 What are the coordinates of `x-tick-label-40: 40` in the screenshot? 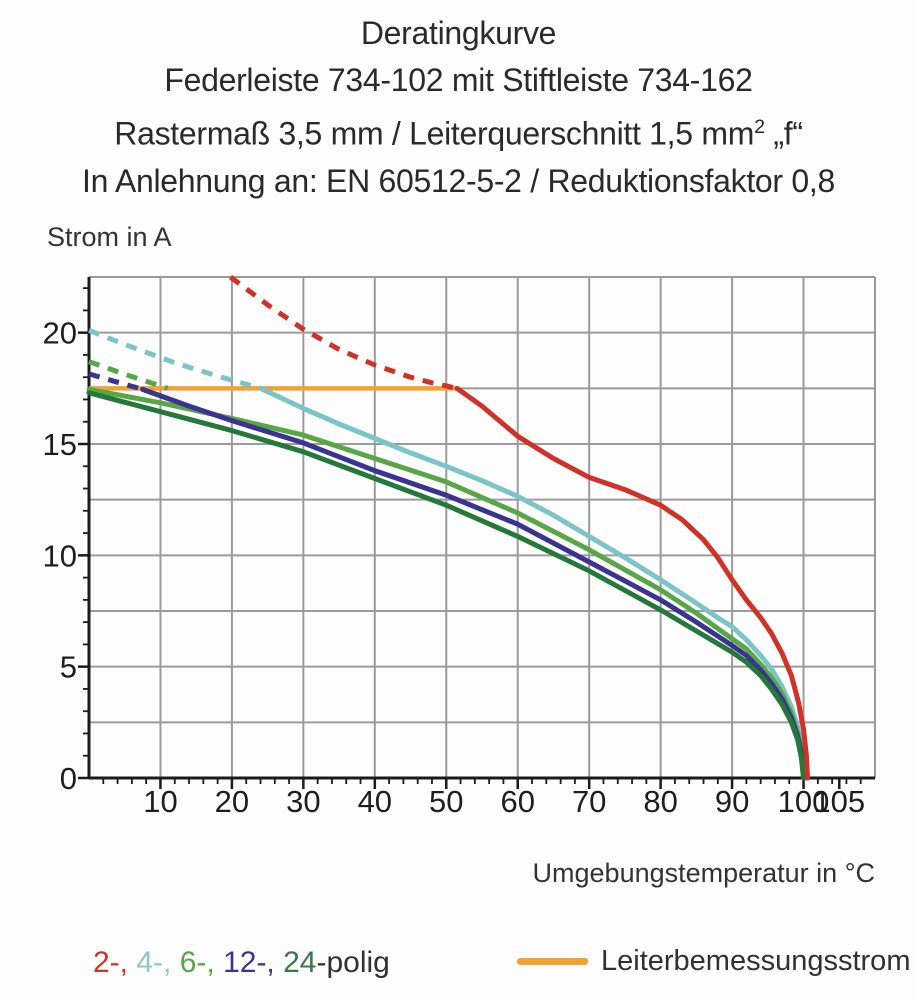 It's located at (375, 801).